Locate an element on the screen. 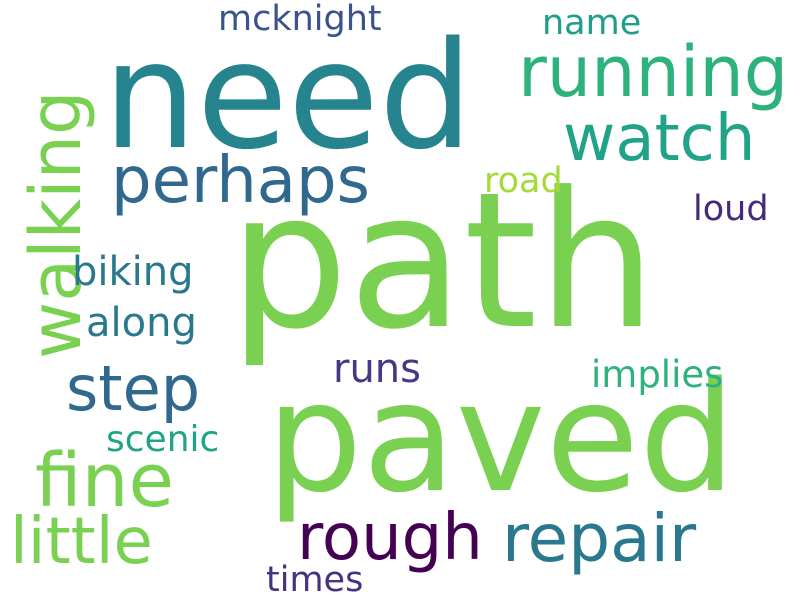 This screenshot has width=800, height=600. word-road: road is located at coordinates (523, 181).